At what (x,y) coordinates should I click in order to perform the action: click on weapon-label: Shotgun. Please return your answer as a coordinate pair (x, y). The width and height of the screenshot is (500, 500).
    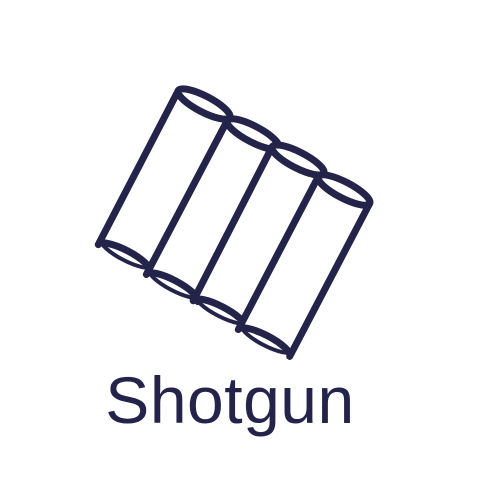
    Looking at the image, I should click on (230, 400).